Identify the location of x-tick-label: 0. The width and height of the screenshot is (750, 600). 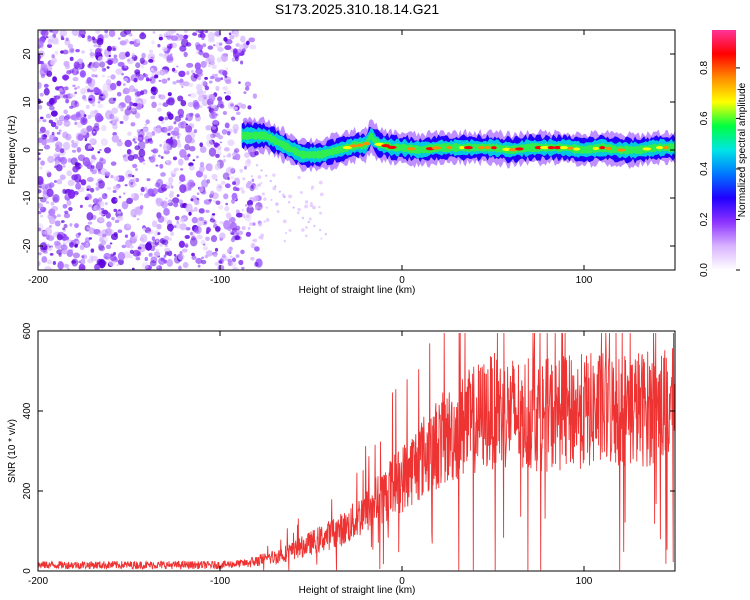
(402, 280).